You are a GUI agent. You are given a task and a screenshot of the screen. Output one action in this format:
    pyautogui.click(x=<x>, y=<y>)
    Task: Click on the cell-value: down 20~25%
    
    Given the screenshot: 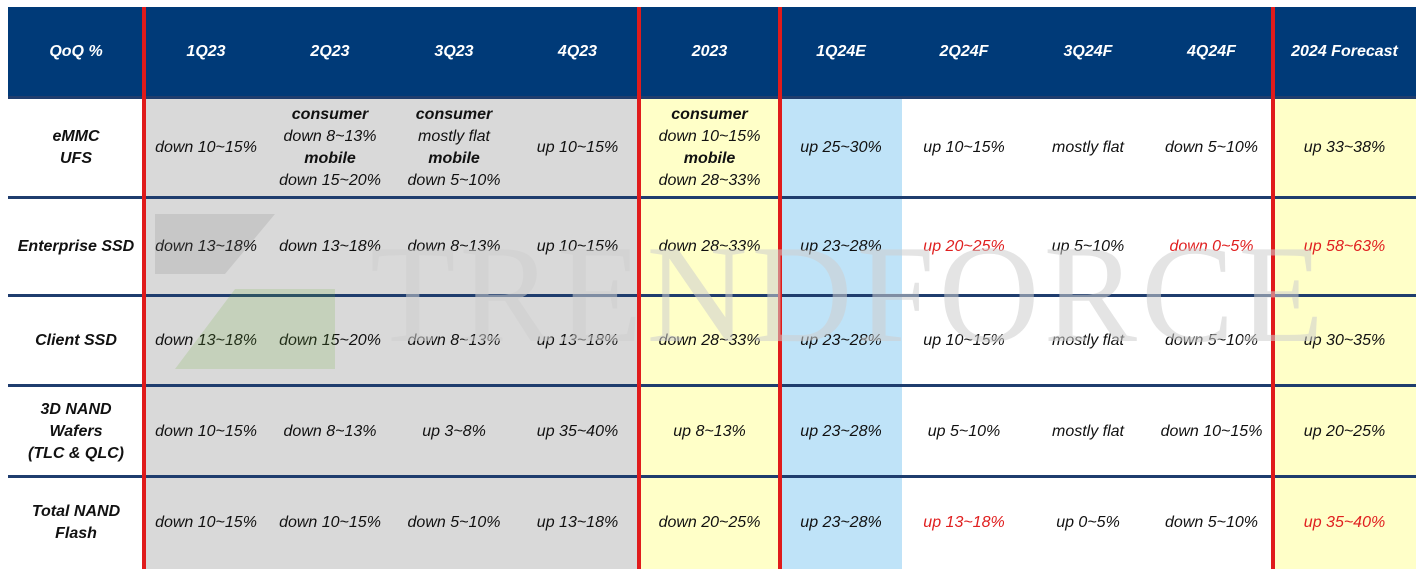 What is the action you would take?
    pyautogui.click(x=709, y=522)
    